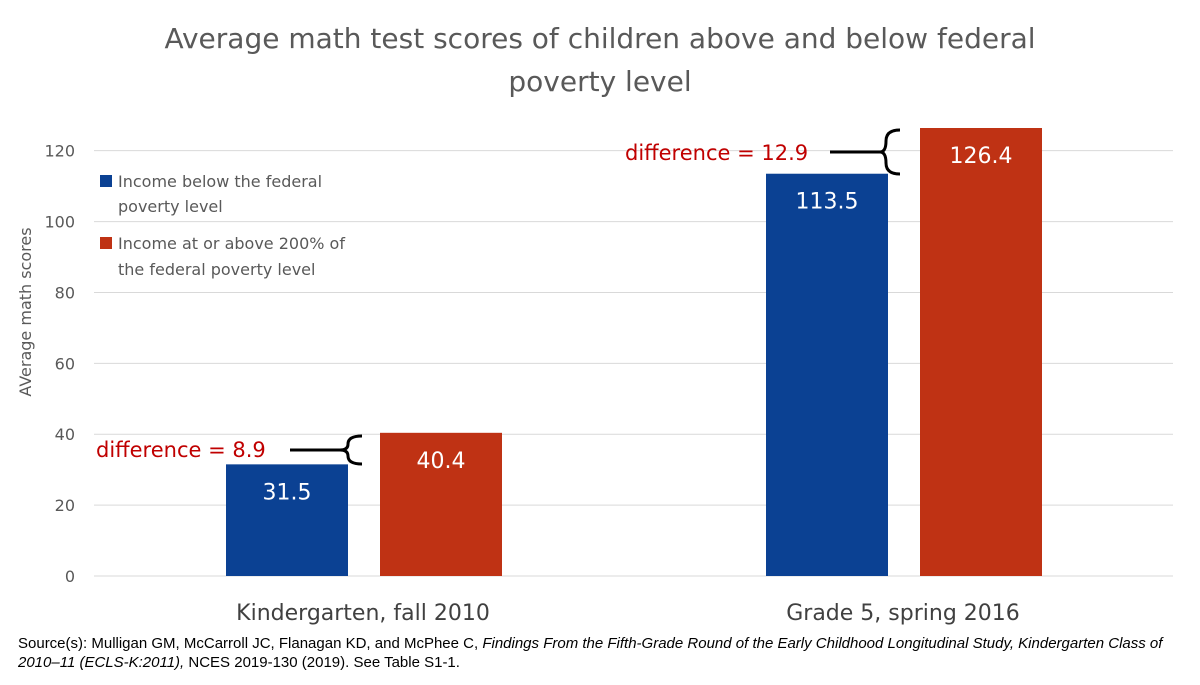 Image resolution: width=1200 pixels, height=685 pixels. I want to click on y-tick-label-100: 100, so click(59, 222).